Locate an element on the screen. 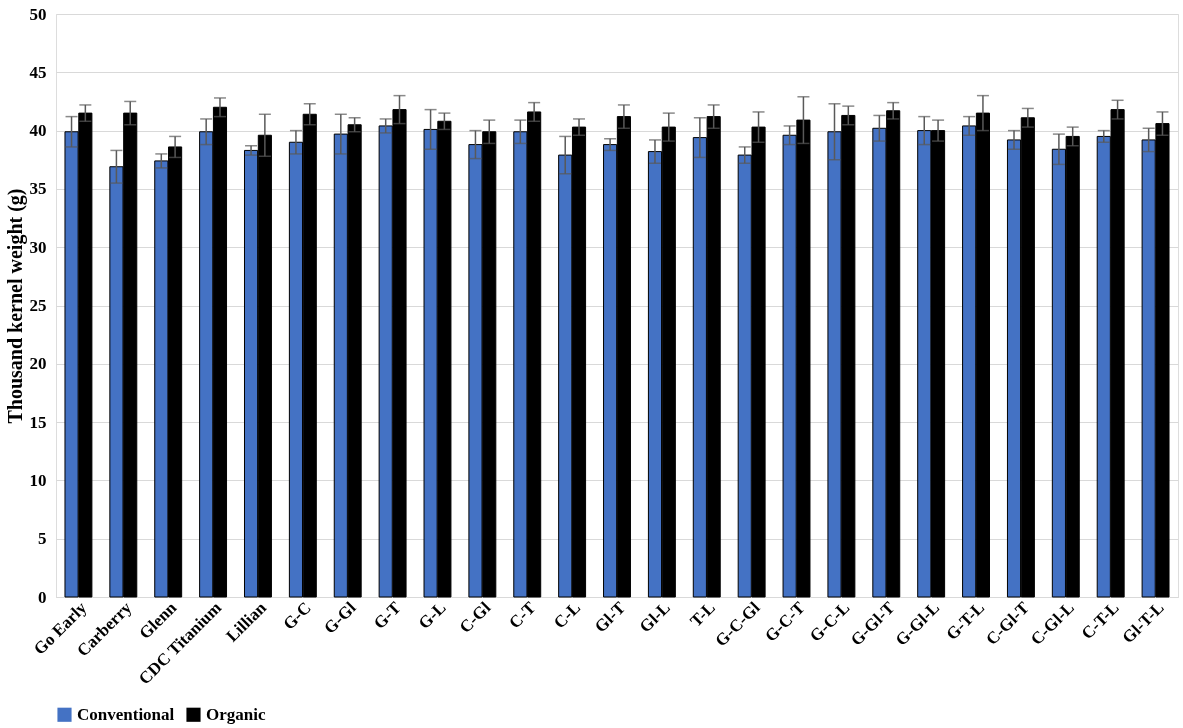  y-tick-label: 20 is located at coordinates (38, 364).